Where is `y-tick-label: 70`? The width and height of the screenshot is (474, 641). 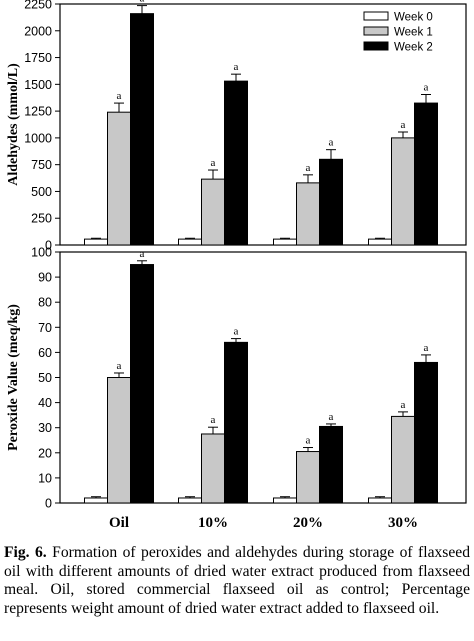 y-tick-label: 70 is located at coordinates (45, 328).